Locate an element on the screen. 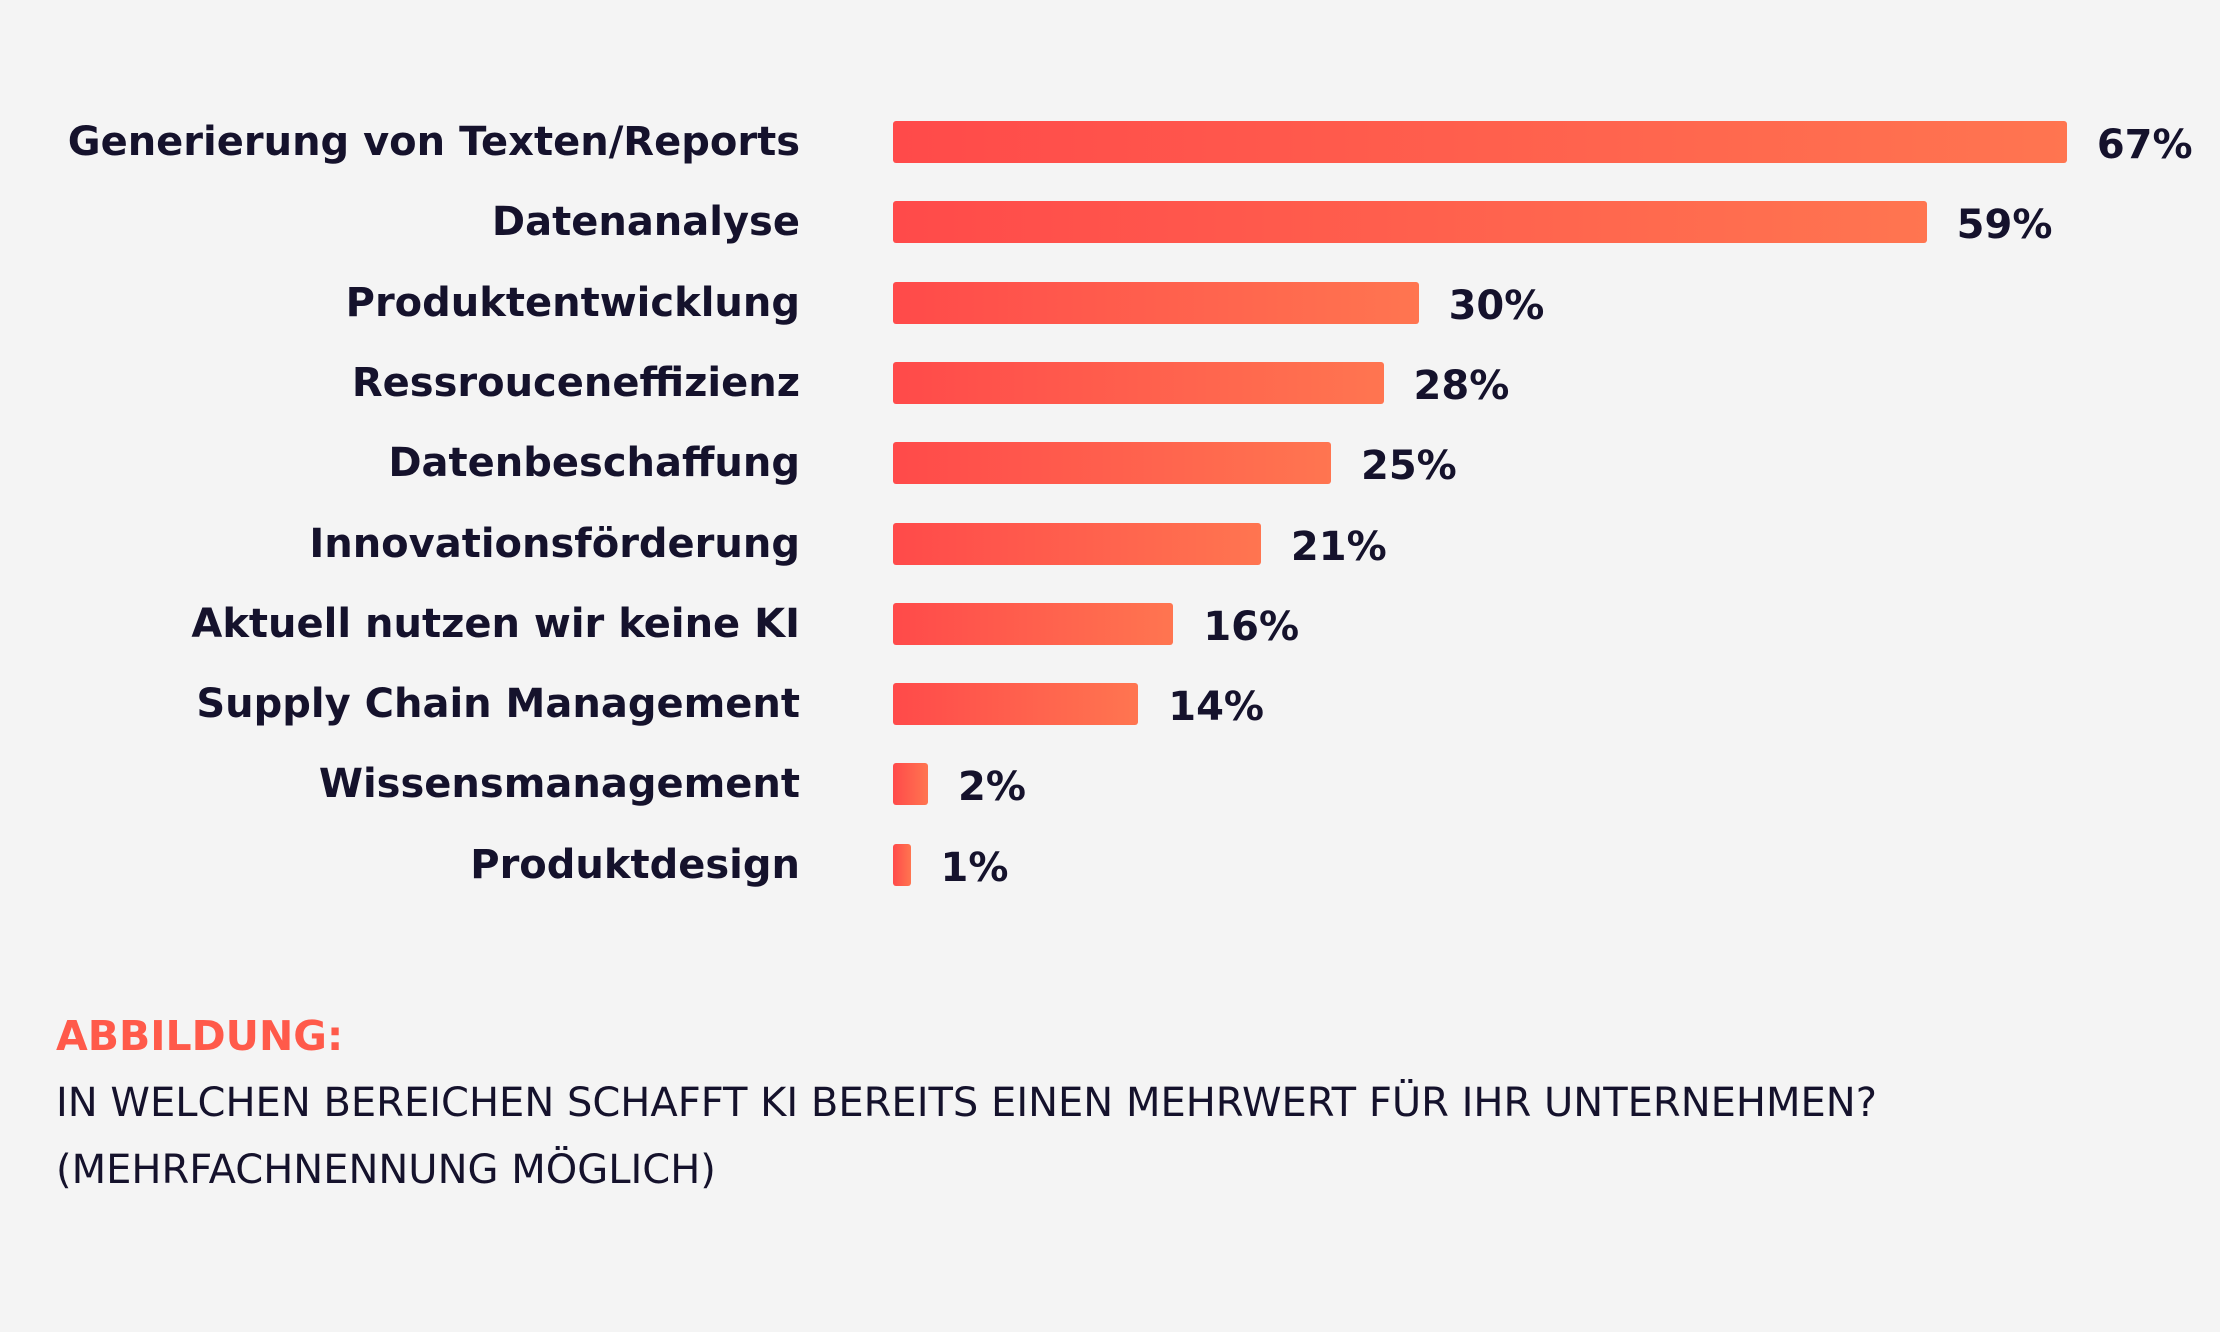  value-label: 59% is located at coordinates (2004, 225).